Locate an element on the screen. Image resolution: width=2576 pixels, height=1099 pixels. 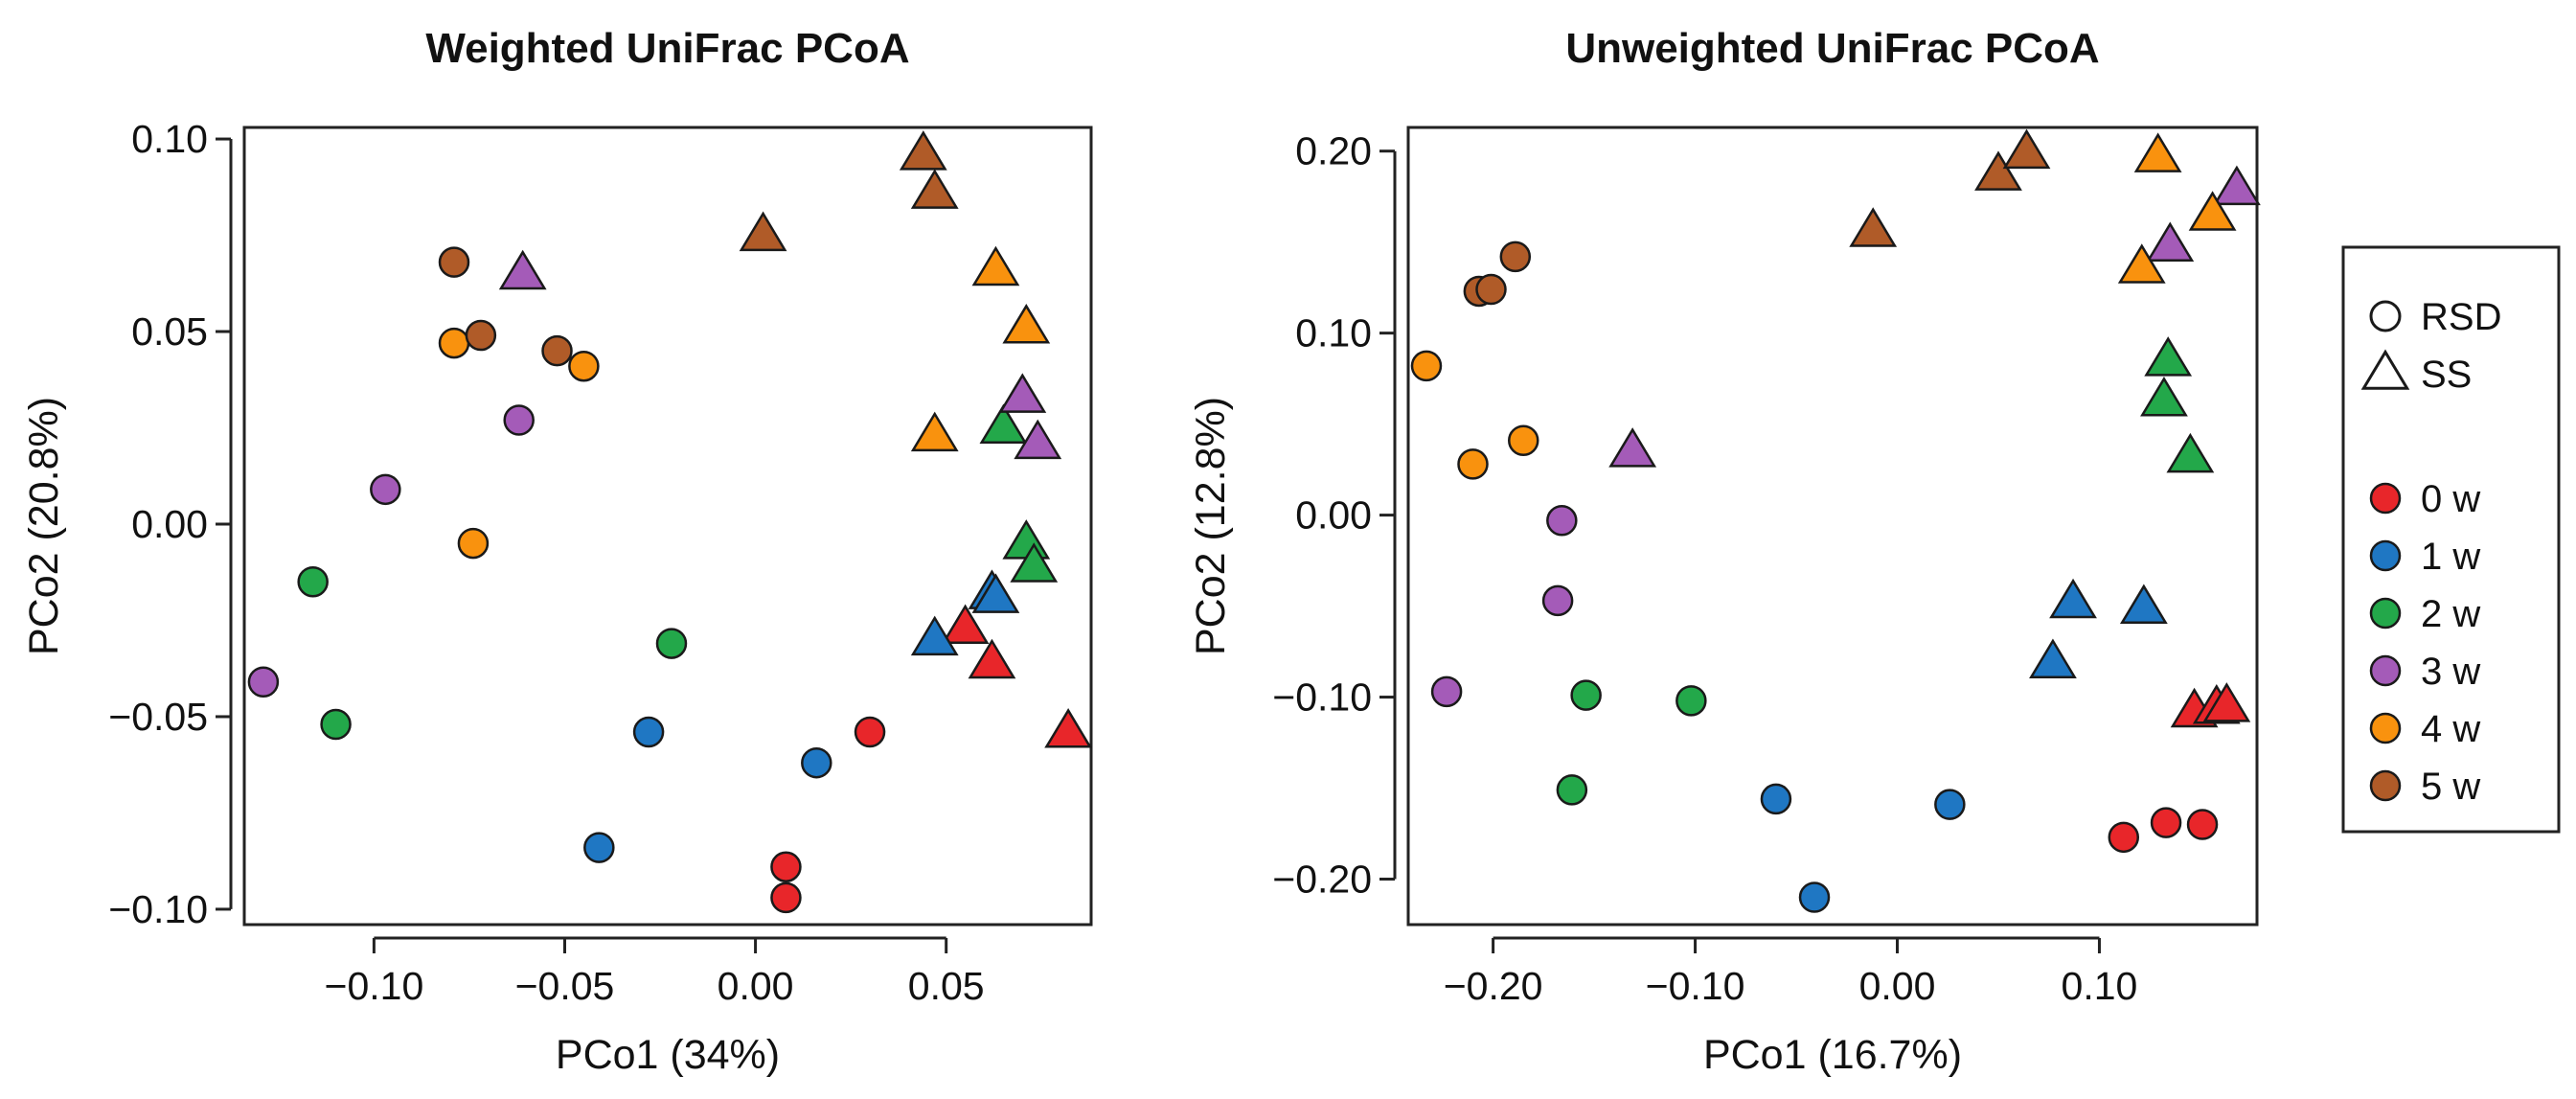
legend-items: RSD SS 0 w 1 w 2 w 3 w 4 w 5 w is located at coordinates (2430, 552).